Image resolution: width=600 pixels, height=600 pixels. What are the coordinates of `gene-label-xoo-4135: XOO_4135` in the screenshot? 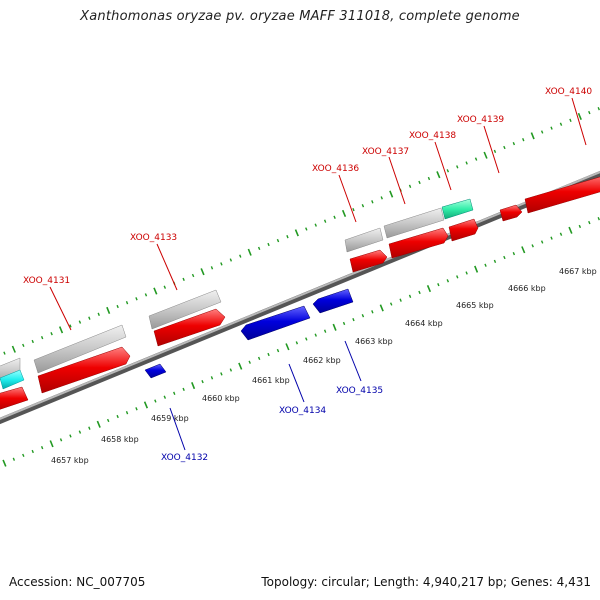 It's located at (359, 391).